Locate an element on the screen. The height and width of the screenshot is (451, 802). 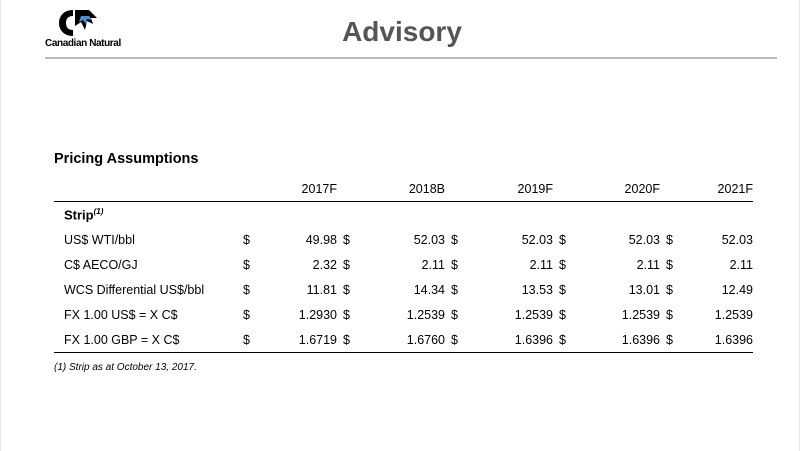
column-header: 2018B is located at coordinates (391, 189).